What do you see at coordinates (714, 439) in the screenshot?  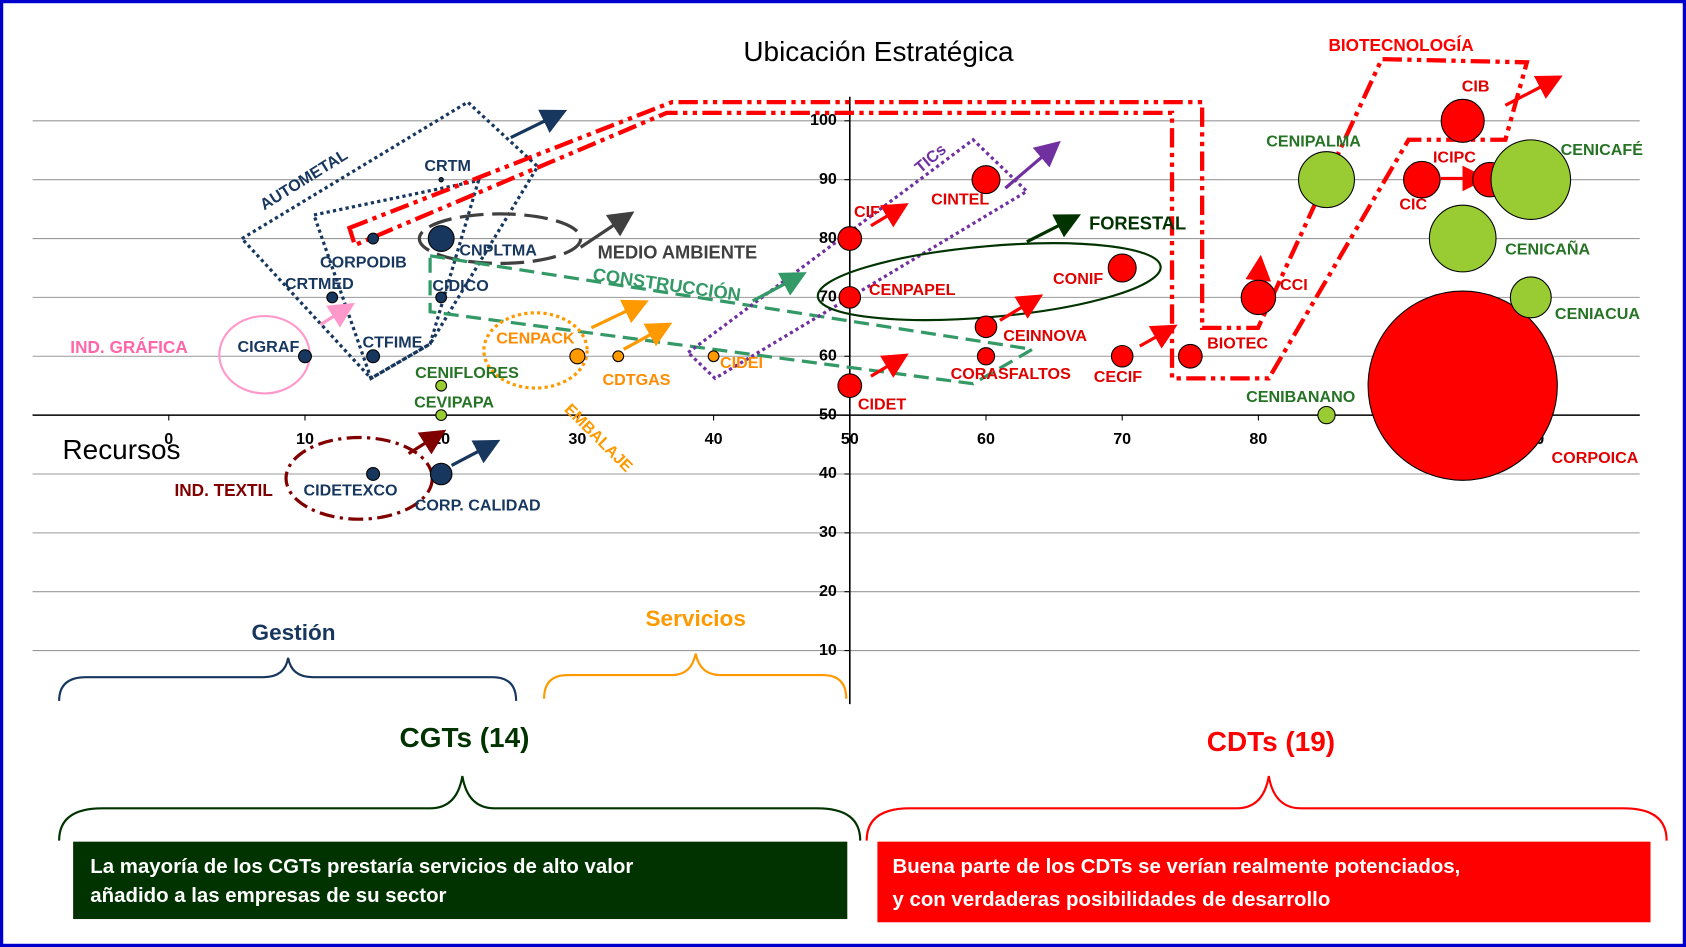 I see `x-tick-label: 40` at bounding box center [714, 439].